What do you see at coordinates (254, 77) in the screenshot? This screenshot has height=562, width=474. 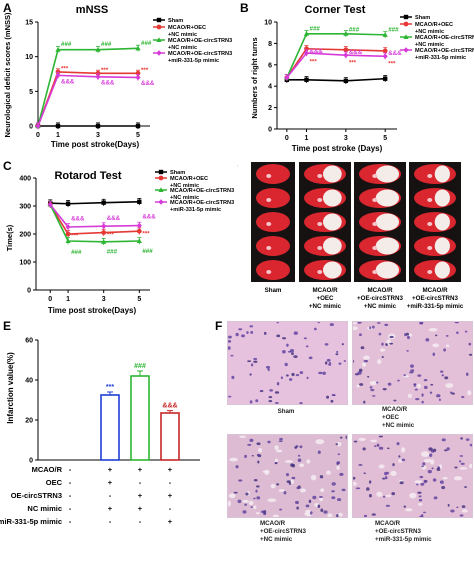 I see `chart-b-ylabel: Numbers of right turns` at bounding box center [254, 77].